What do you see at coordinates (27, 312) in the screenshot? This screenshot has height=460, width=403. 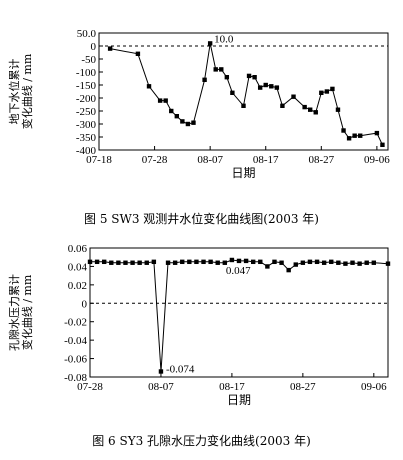 I see `pp-y-axis-label: 变化曲线 / mm` at bounding box center [27, 312].